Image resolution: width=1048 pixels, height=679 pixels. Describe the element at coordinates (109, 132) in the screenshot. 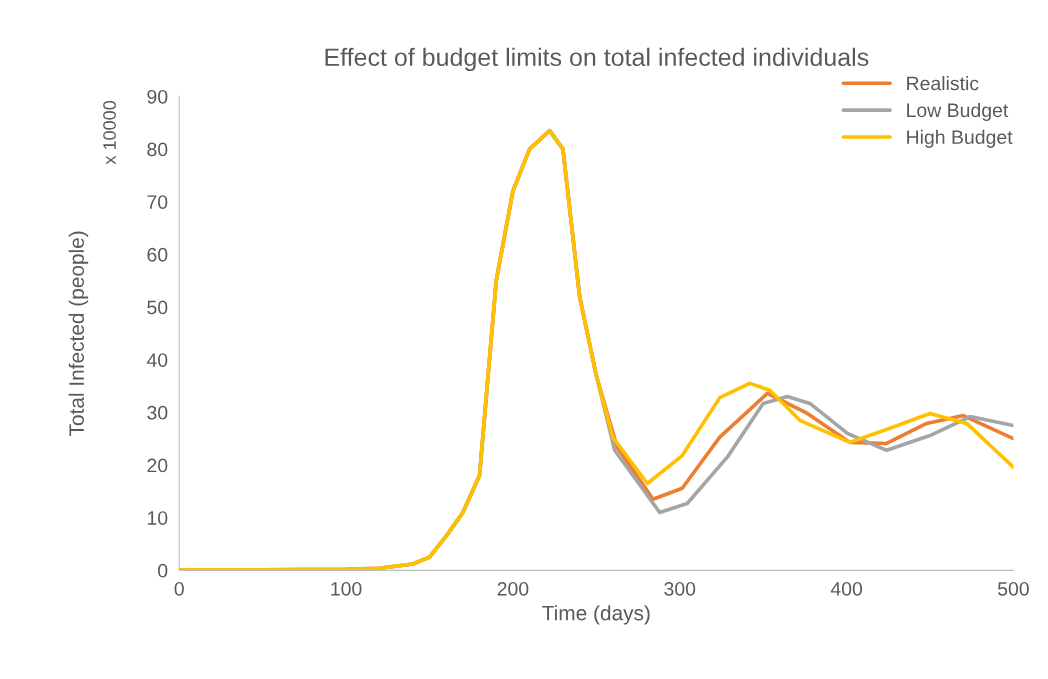

I see `text: x 10000` at that location.